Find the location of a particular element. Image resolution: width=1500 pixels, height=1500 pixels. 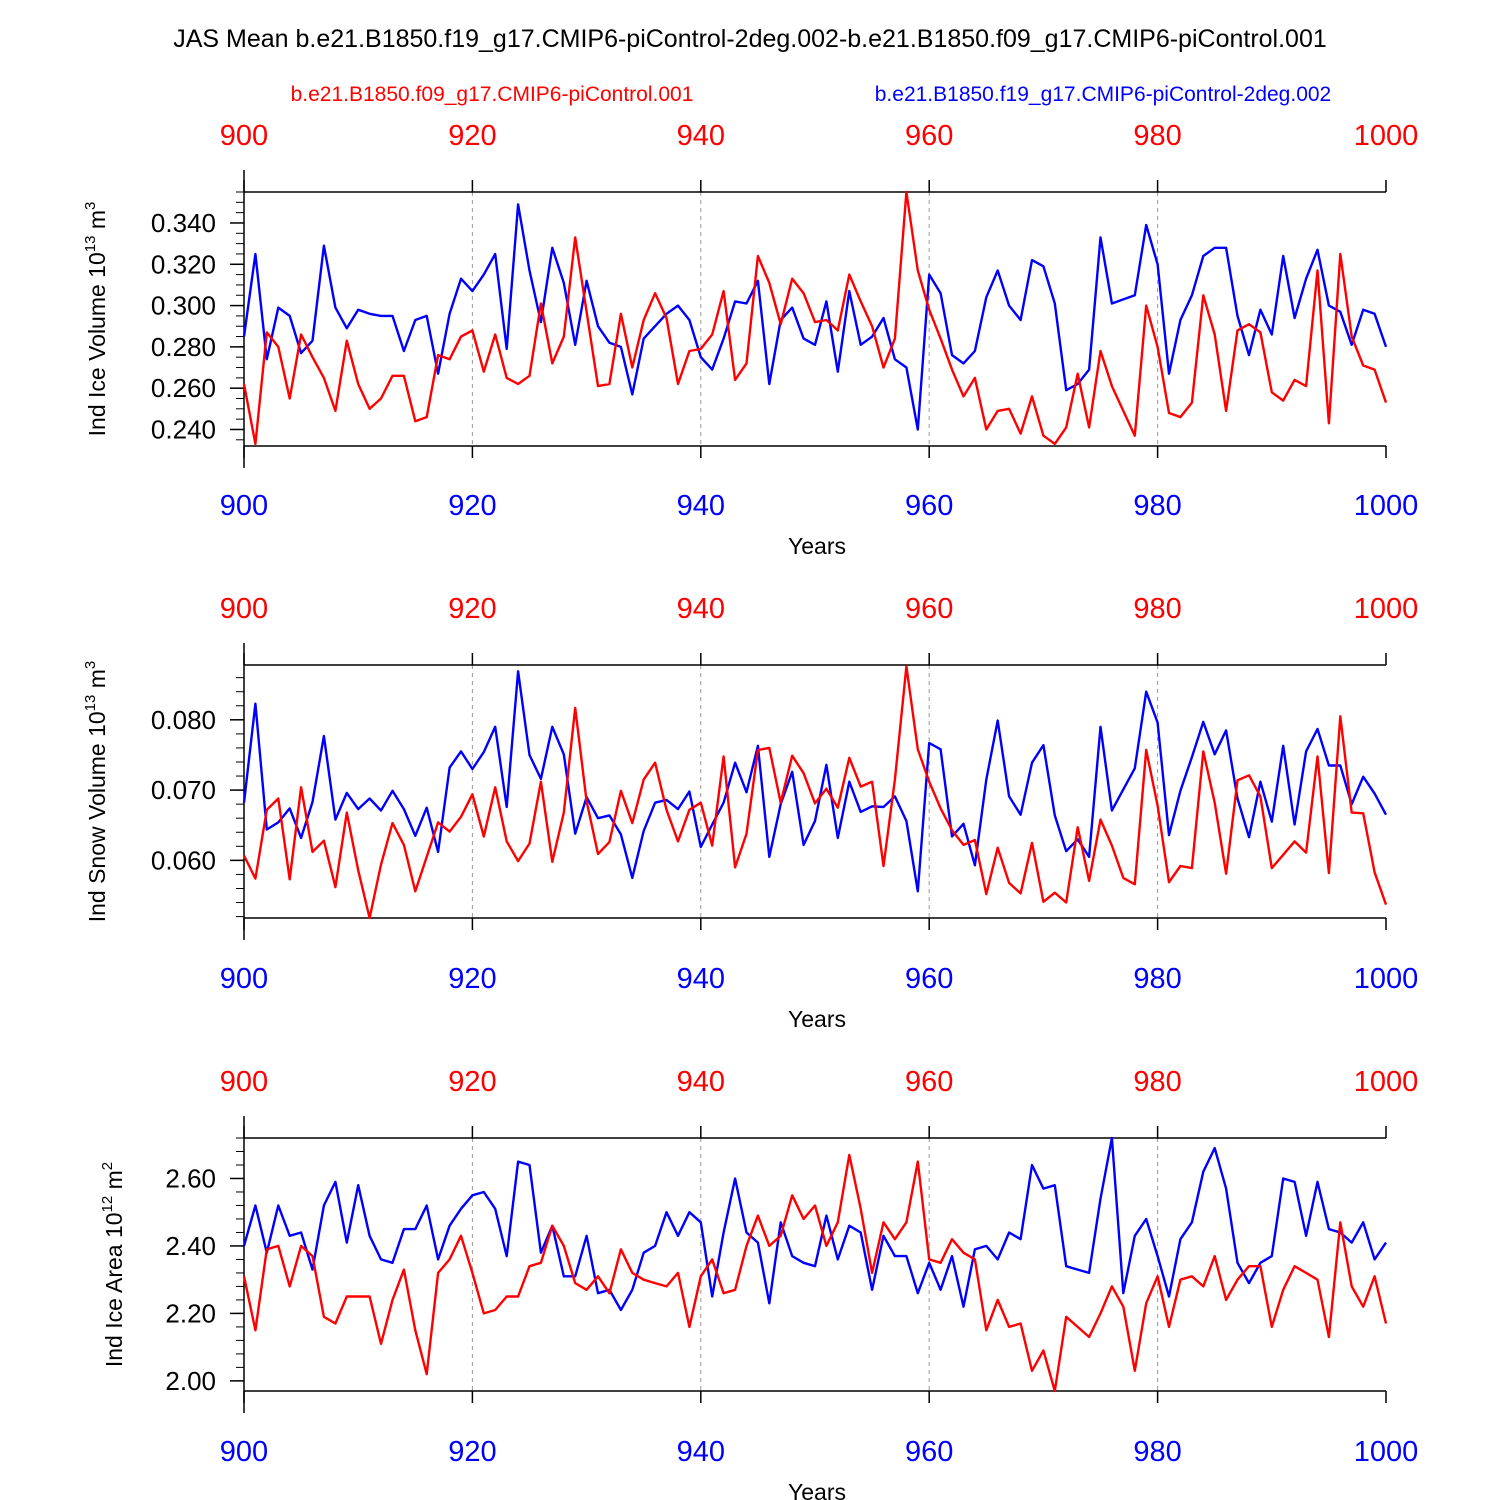

y-axis-label-exponent: 12 is located at coordinates (107, 1204).